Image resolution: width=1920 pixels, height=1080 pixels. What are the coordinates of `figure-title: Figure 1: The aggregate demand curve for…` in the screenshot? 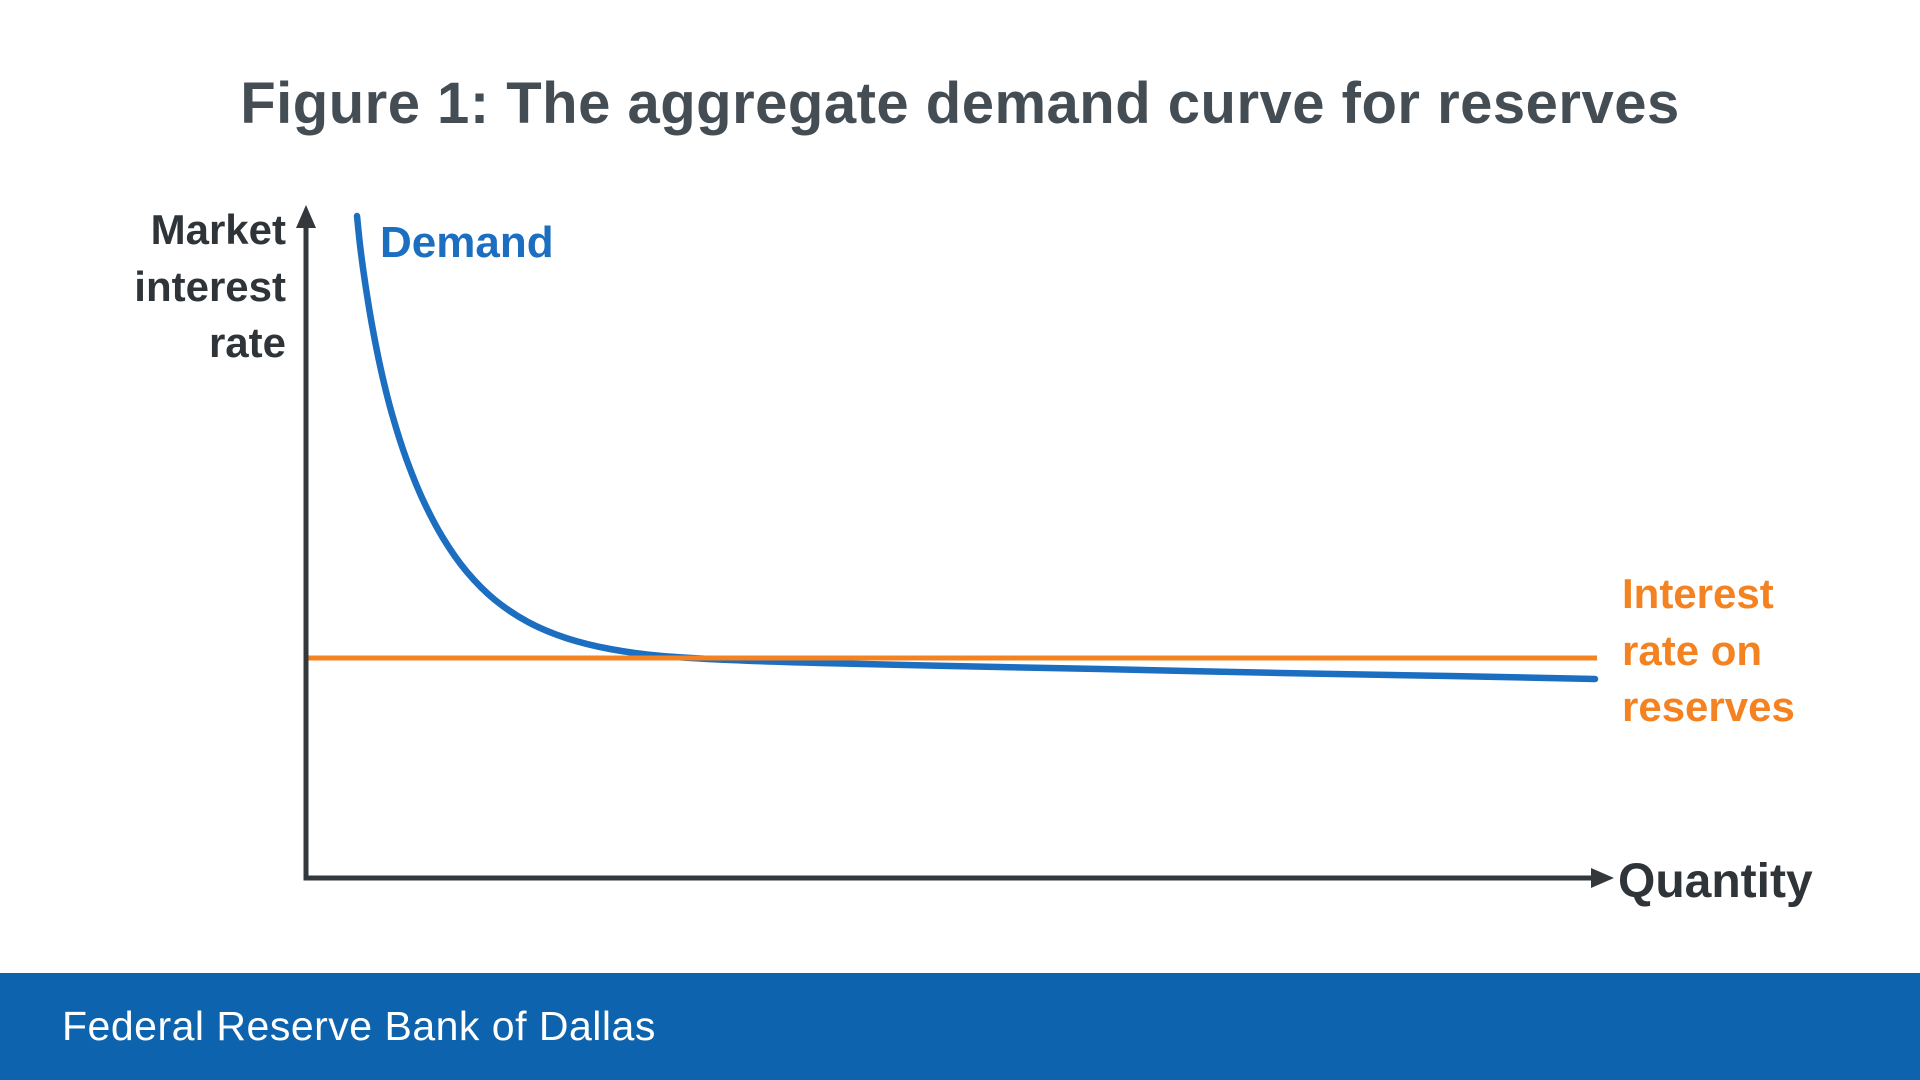 It's located at (960, 103).